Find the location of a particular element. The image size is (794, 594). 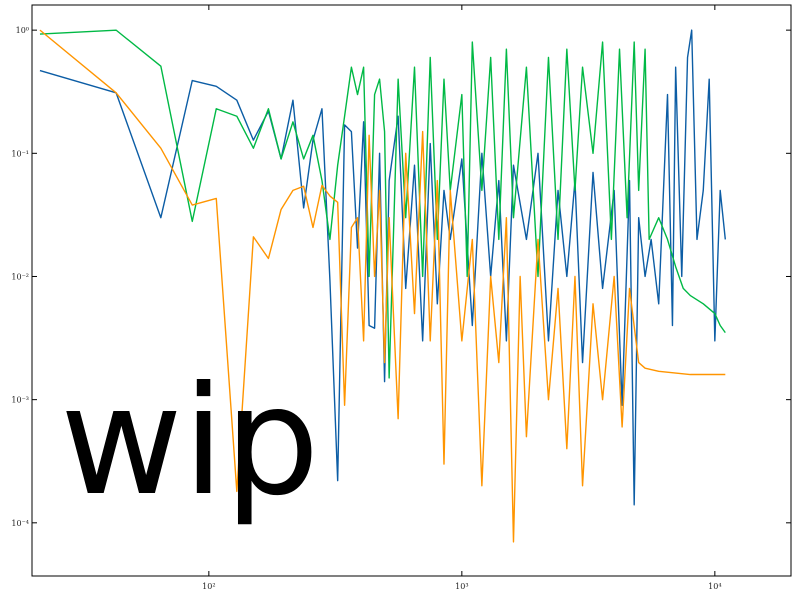

y-tick-label: 10⁻² is located at coordinates (20, 276).